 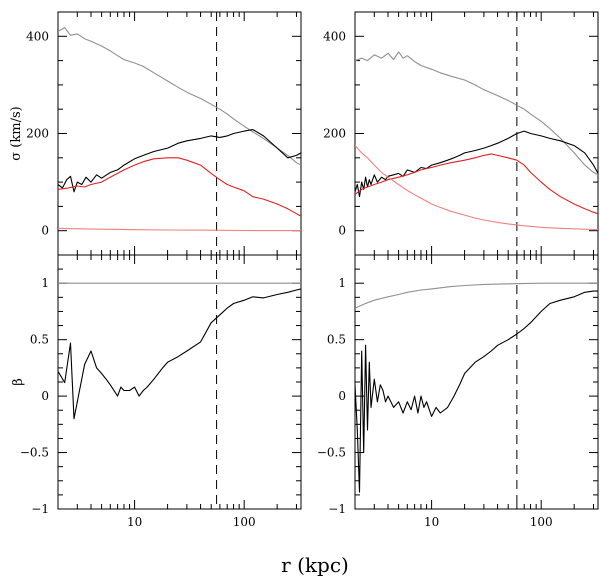 What do you see at coordinates (315, 565) in the screenshot?
I see `x-axis-title: r (kpc)` at bounding box center [315, 565].